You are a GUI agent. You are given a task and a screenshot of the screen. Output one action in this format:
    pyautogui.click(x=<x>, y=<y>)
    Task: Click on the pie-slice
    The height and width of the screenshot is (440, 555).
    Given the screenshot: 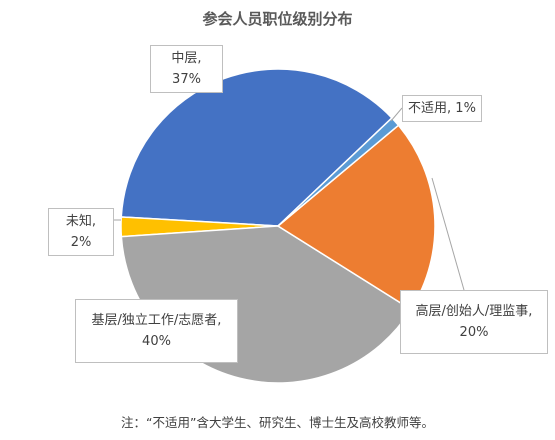 What is the action you would take?
    pyautogui.click(x=338, y=171)
    